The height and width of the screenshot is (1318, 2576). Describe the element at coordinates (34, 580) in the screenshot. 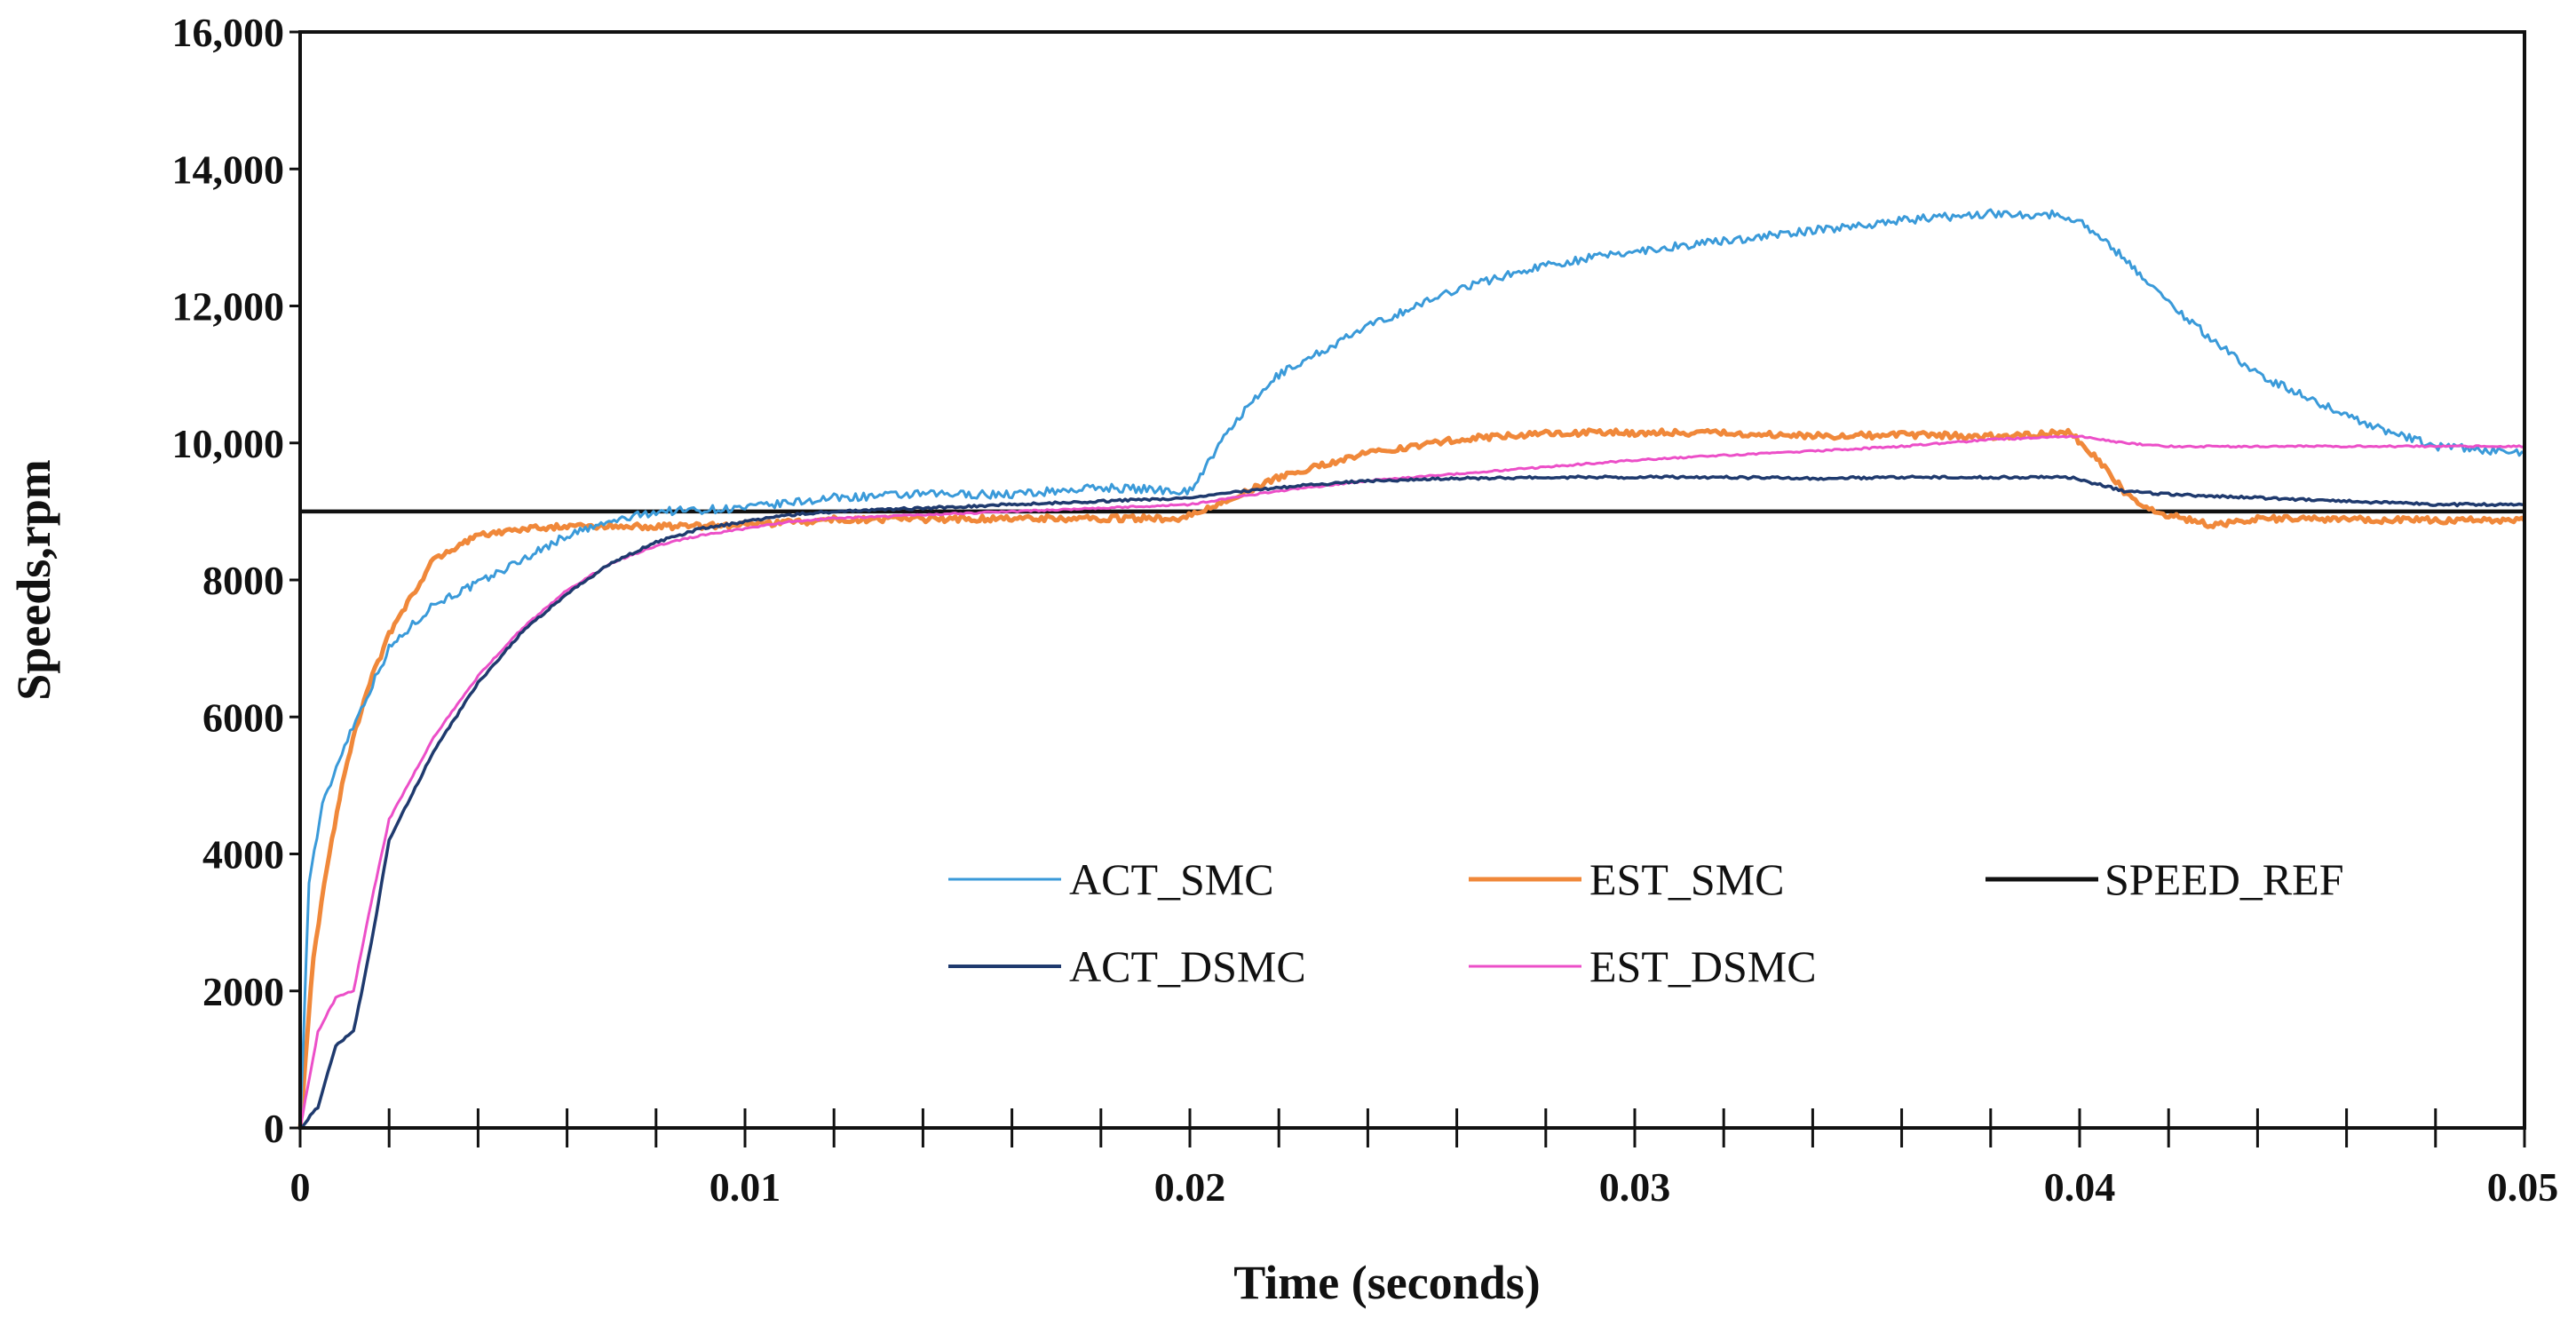

I see `y-axis-title: Speeds,rpm` at that location.